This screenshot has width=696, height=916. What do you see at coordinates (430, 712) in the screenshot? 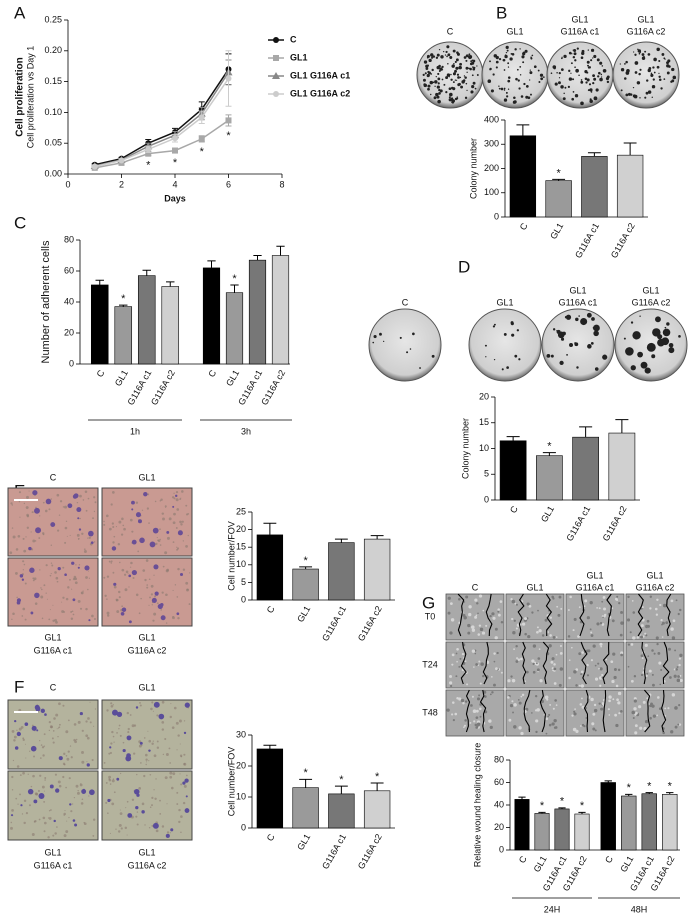
I see `row-label: T48` at bounding box center [430, 712].